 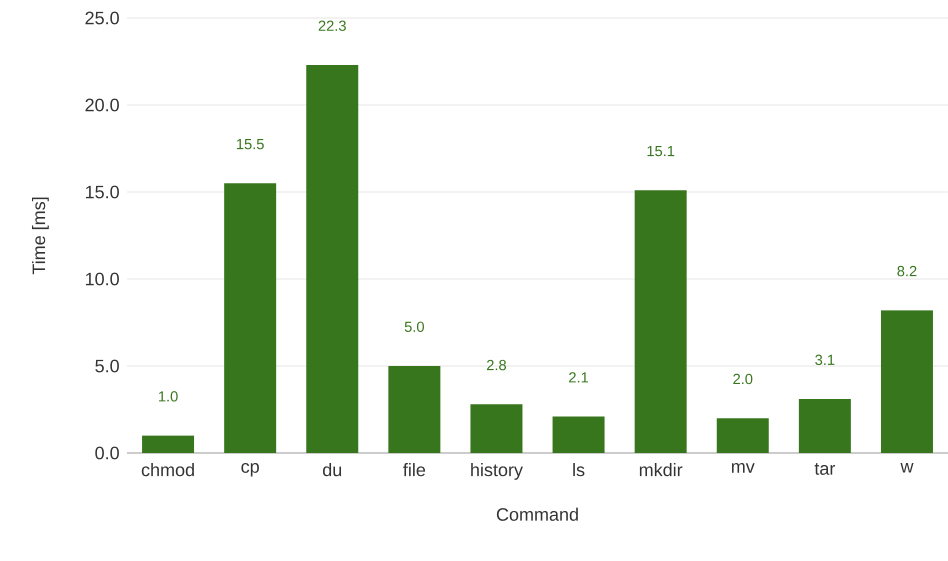 What do you see at coordinates (497, 471) in the screenshot?
I see `x-tick-label: history` at bounding box center [497, 471].